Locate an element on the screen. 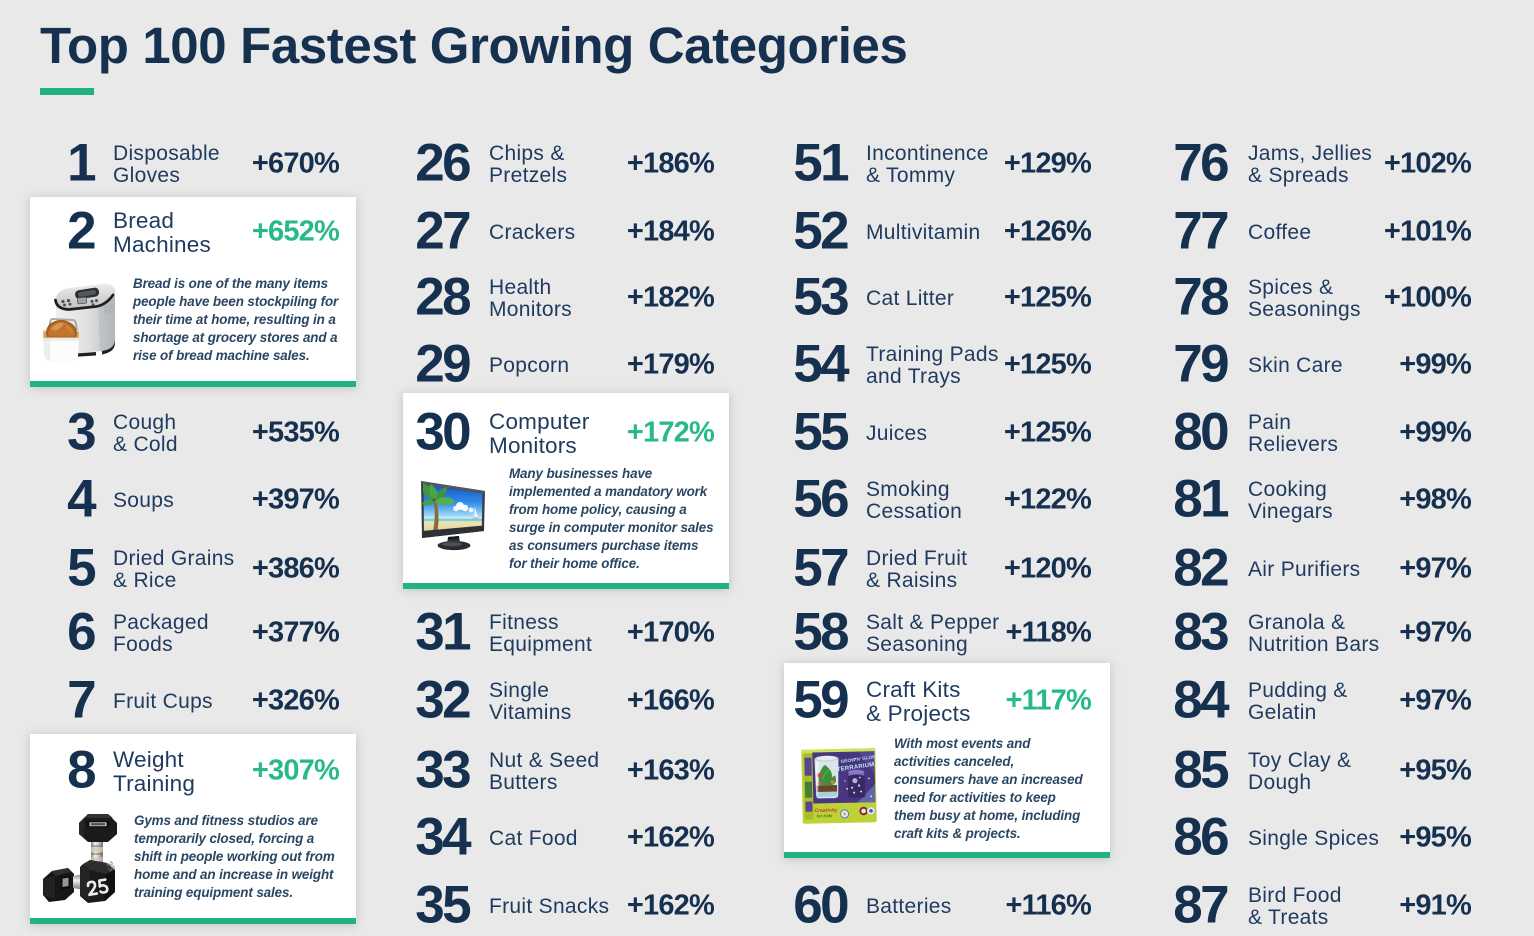  svg-text: TERRARIUM is located at coordinates (856, 767).